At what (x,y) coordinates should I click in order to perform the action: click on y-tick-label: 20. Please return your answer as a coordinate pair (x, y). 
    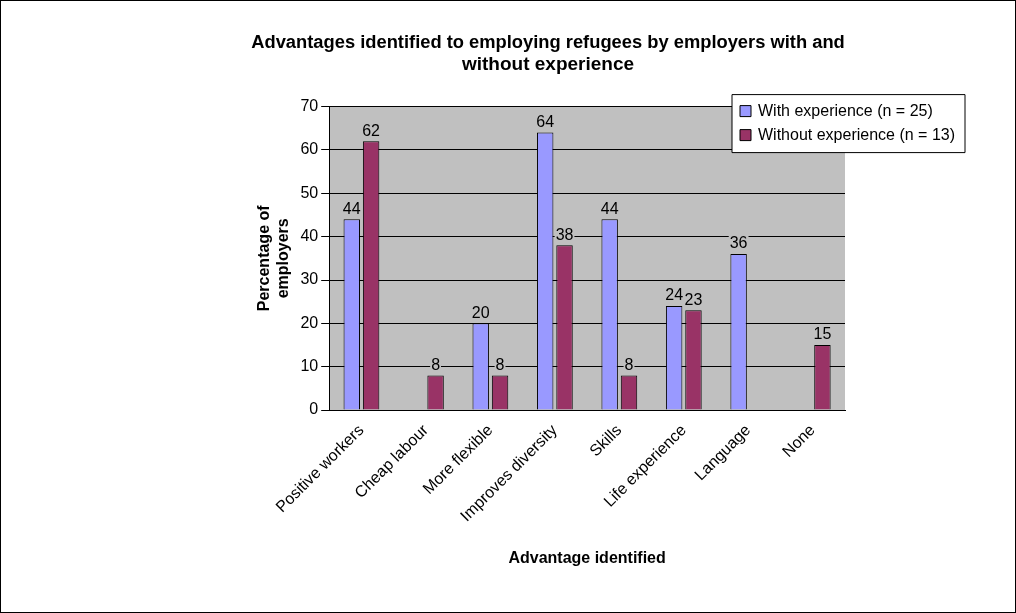
    Looking at the image, I should click on (309, 322).